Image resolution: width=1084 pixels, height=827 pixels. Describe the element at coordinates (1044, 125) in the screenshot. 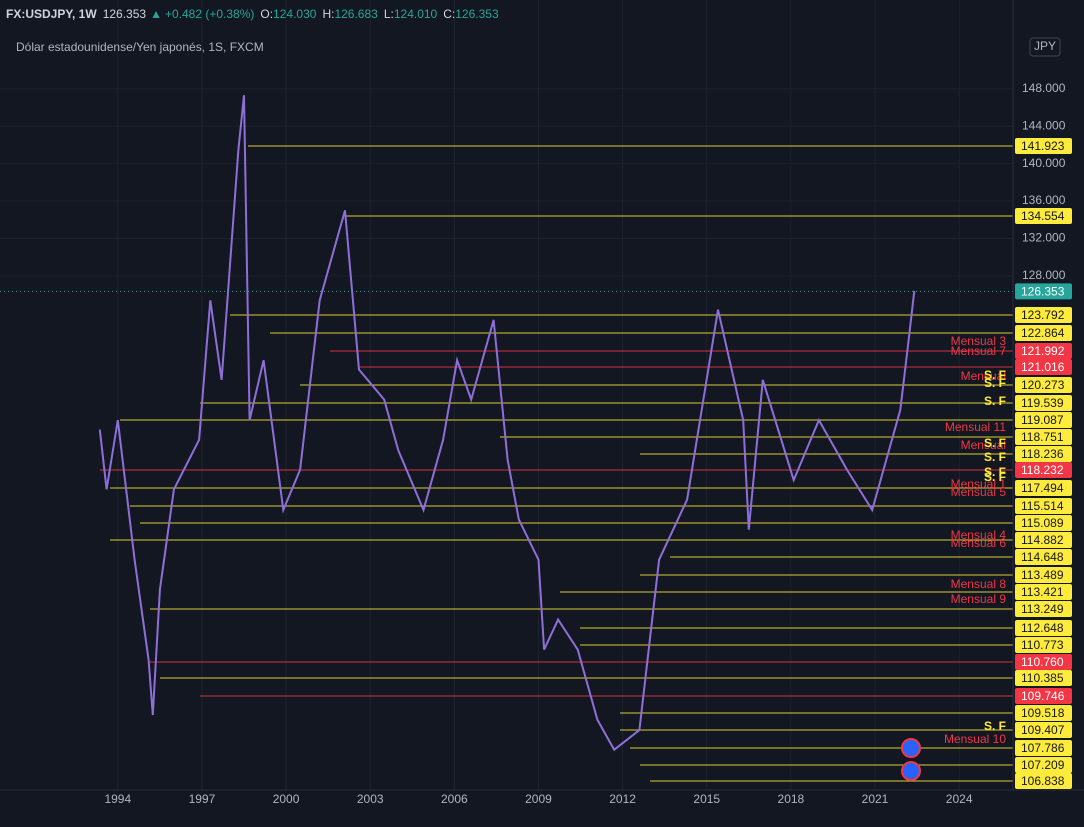

I see `y-tick-label: 144.000` at that location.